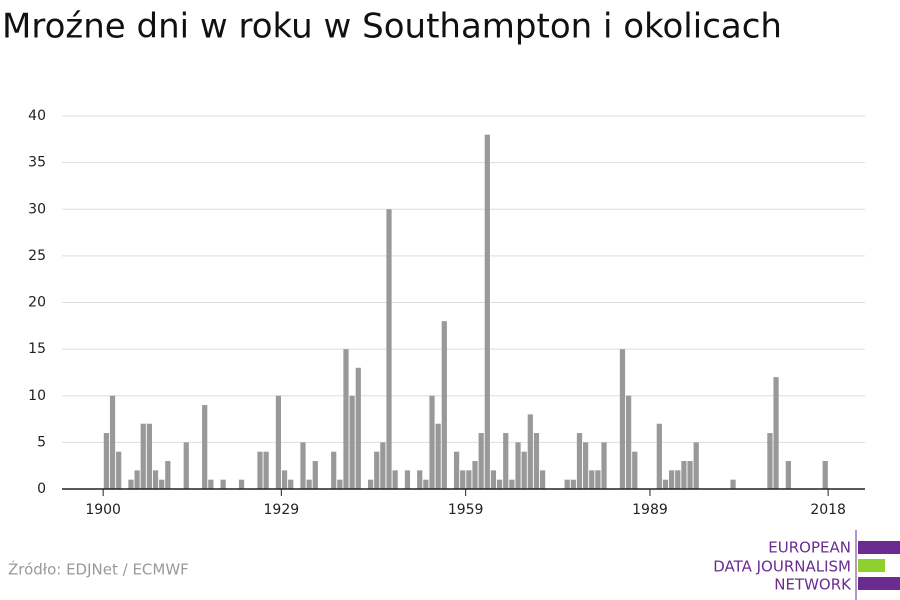 The height and width of the screenshot is (600, 900). I want to click on y-tick-label: 40, so click(37, 116).